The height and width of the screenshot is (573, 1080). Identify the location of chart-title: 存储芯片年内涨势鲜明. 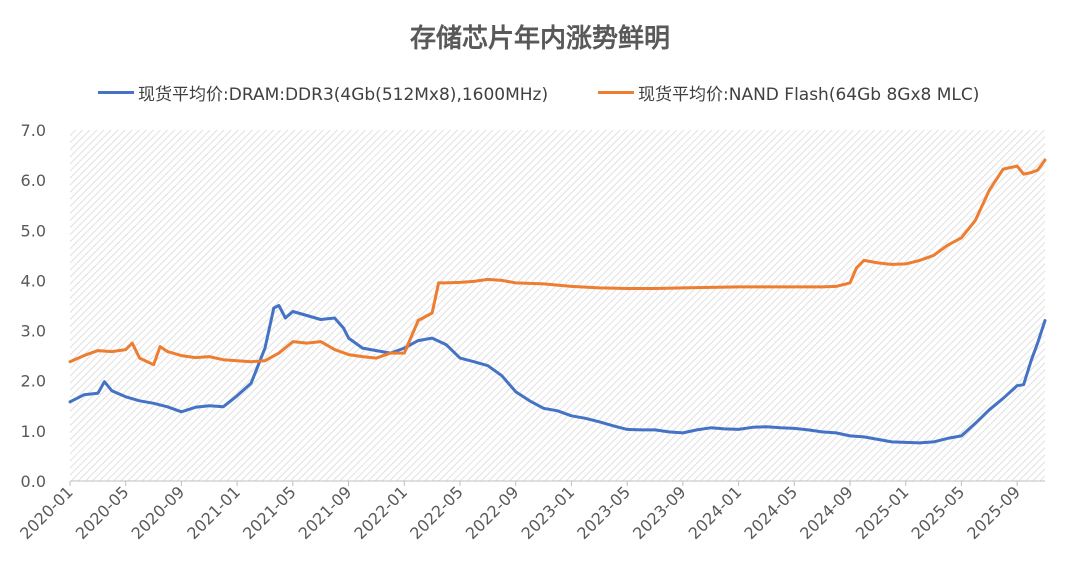
(539, 39).